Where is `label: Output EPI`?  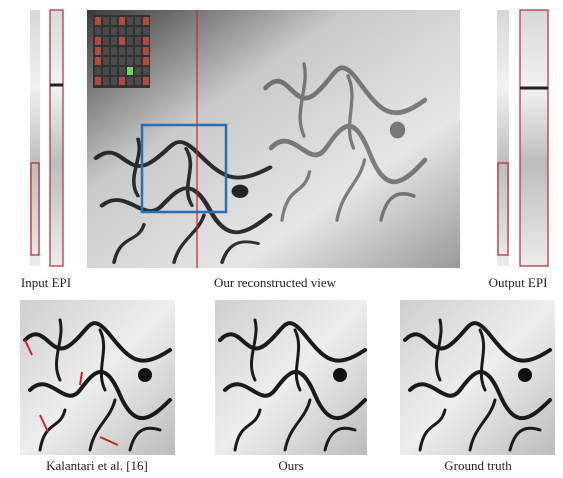 label: Output EPI is located at coordinates (518, 282).